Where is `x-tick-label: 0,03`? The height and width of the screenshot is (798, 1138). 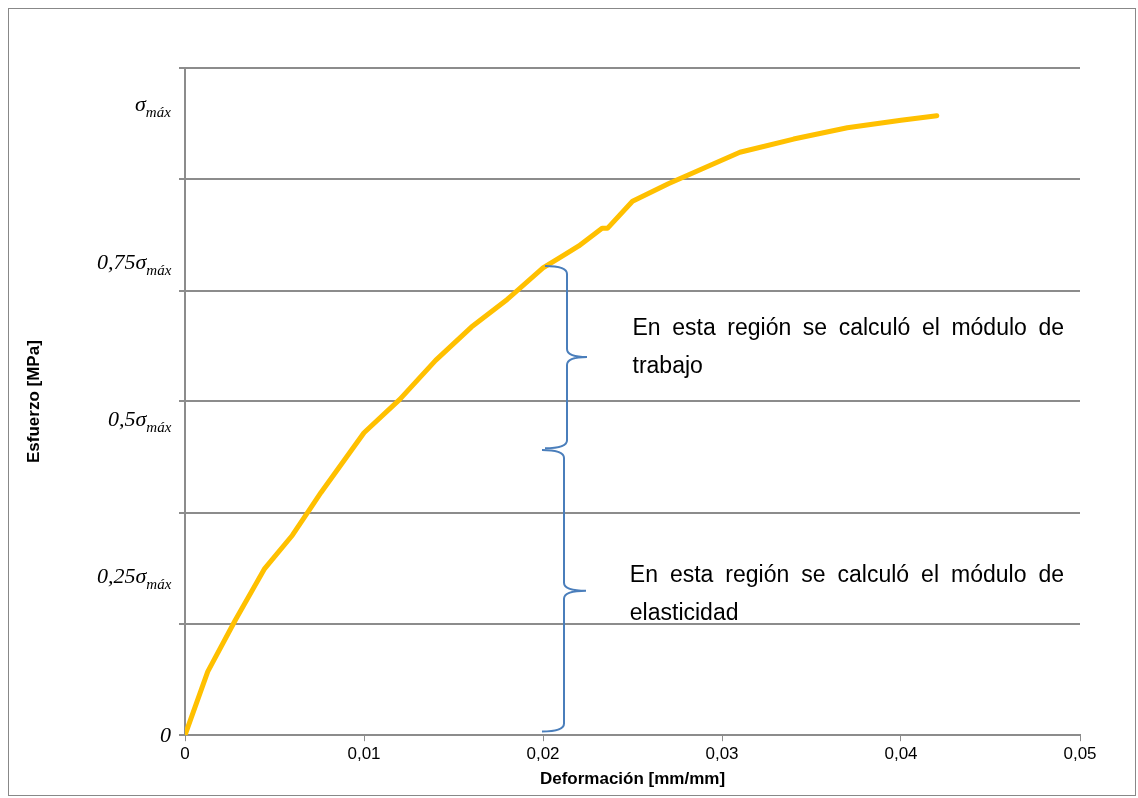
x-tick-label: 0,03 is located at coordinates (722, 754).